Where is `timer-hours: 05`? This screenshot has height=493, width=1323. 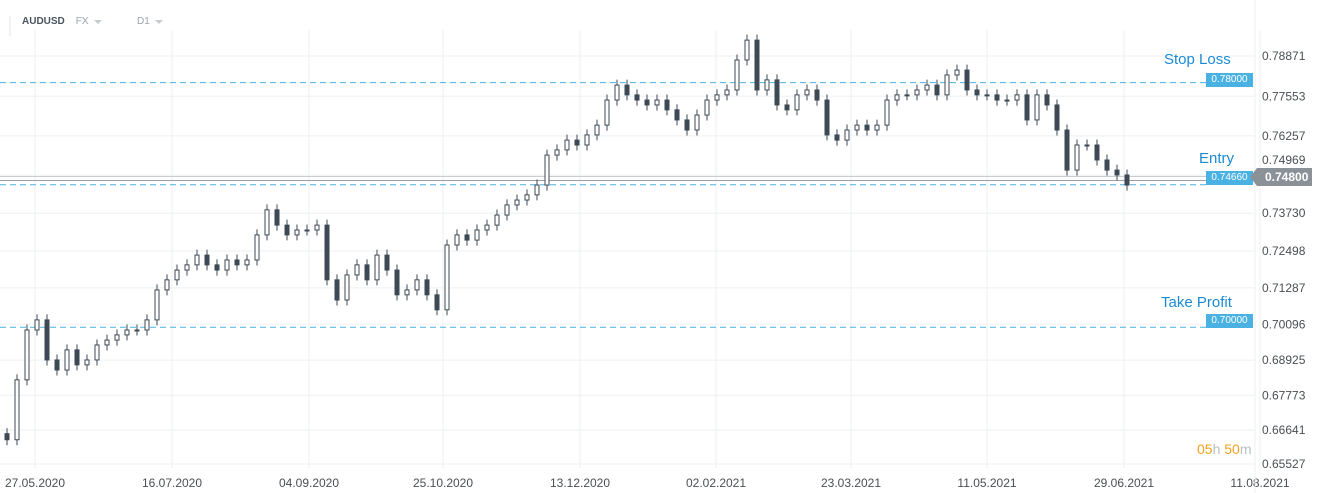 timer-hours: 05 is located at coordinates (1205, 449).